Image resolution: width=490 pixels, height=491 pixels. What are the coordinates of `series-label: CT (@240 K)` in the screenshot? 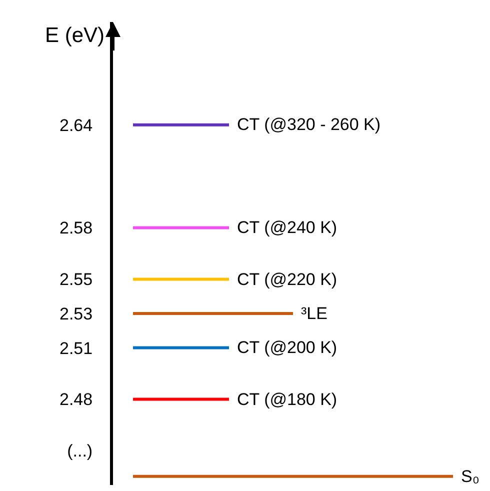 It's located at (287, 227).